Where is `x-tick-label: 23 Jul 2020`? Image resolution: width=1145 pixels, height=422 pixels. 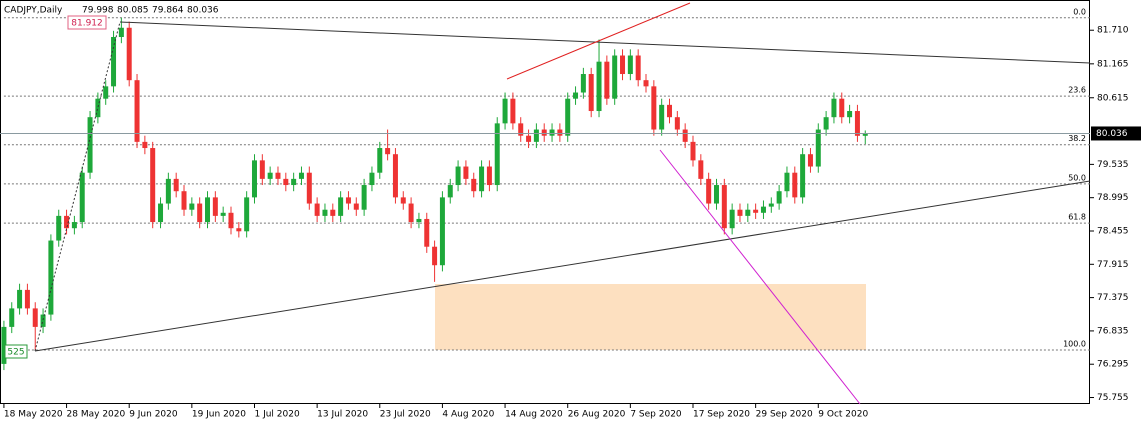 x-tick-label: 23 Jul 2020 is located at coordinates (405, 415).